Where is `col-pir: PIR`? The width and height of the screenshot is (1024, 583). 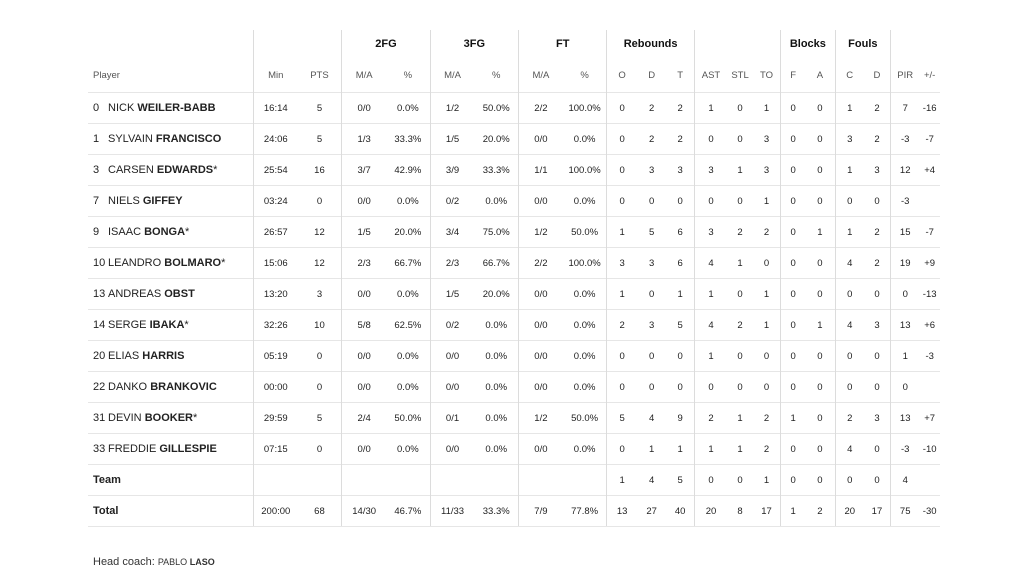
col-pir: PIR is located at coordinates (905, 75).